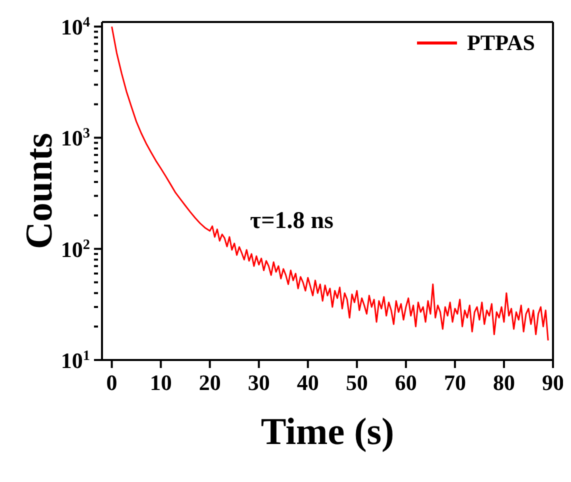 Image resolution: width=571 pixels, height=482 pixels. Describe the element at coordinates (112, 382) in the screenshot. I see `x-tick-label: 0` at that location.